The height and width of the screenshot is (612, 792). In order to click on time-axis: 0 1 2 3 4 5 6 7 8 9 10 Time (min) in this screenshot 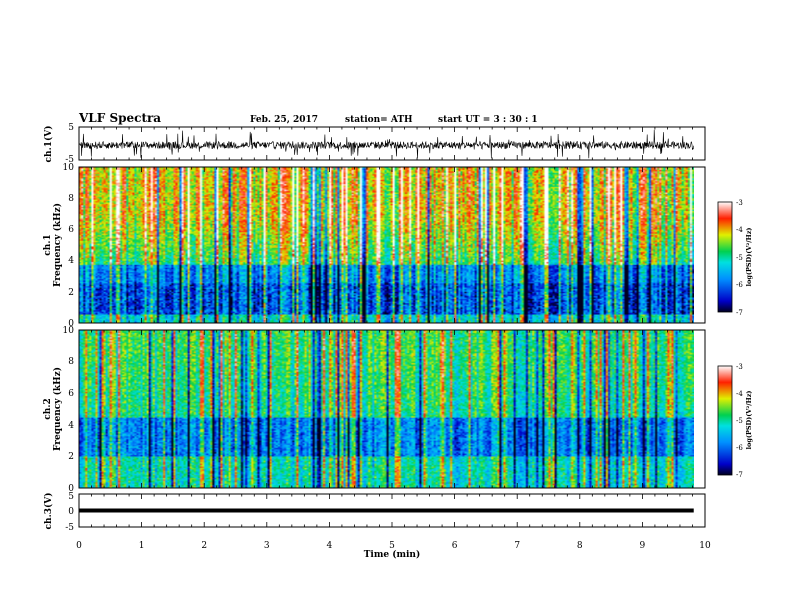, I will do `click(393, 550)`.